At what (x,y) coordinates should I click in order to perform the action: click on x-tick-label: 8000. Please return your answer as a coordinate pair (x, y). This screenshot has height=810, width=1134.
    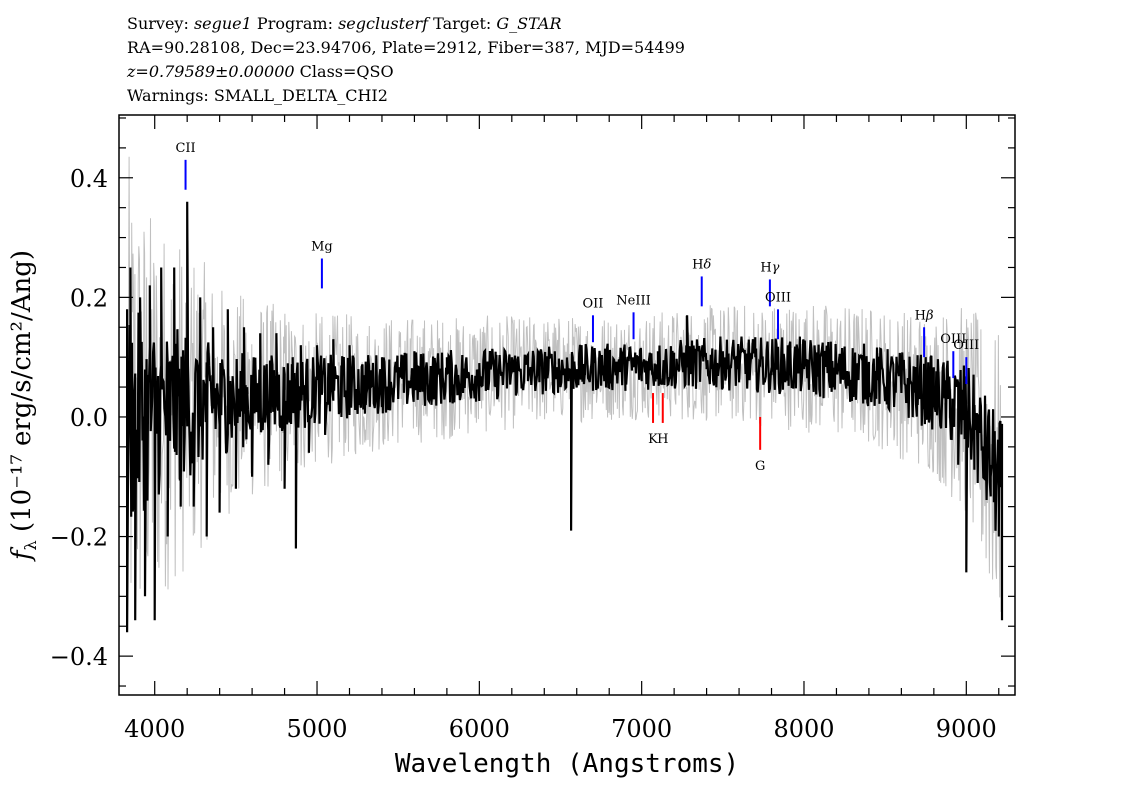
    Looking at the image, I should click on (803, 729).